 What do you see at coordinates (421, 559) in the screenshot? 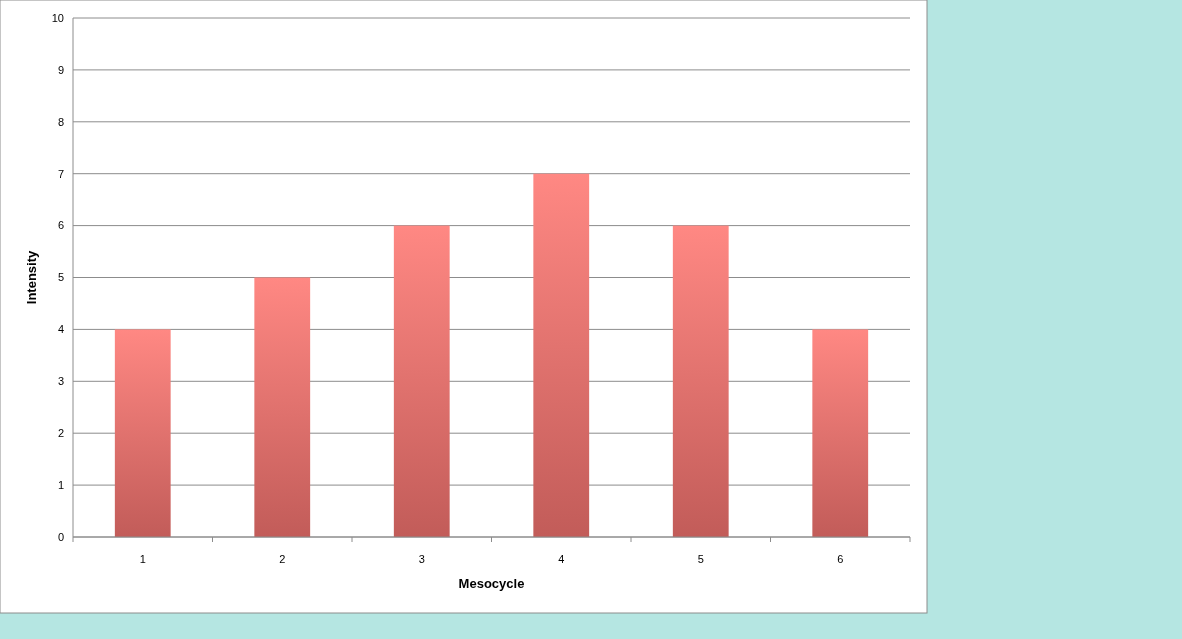
I see `x-tick-label: 3` at bounding box center [421, 559].